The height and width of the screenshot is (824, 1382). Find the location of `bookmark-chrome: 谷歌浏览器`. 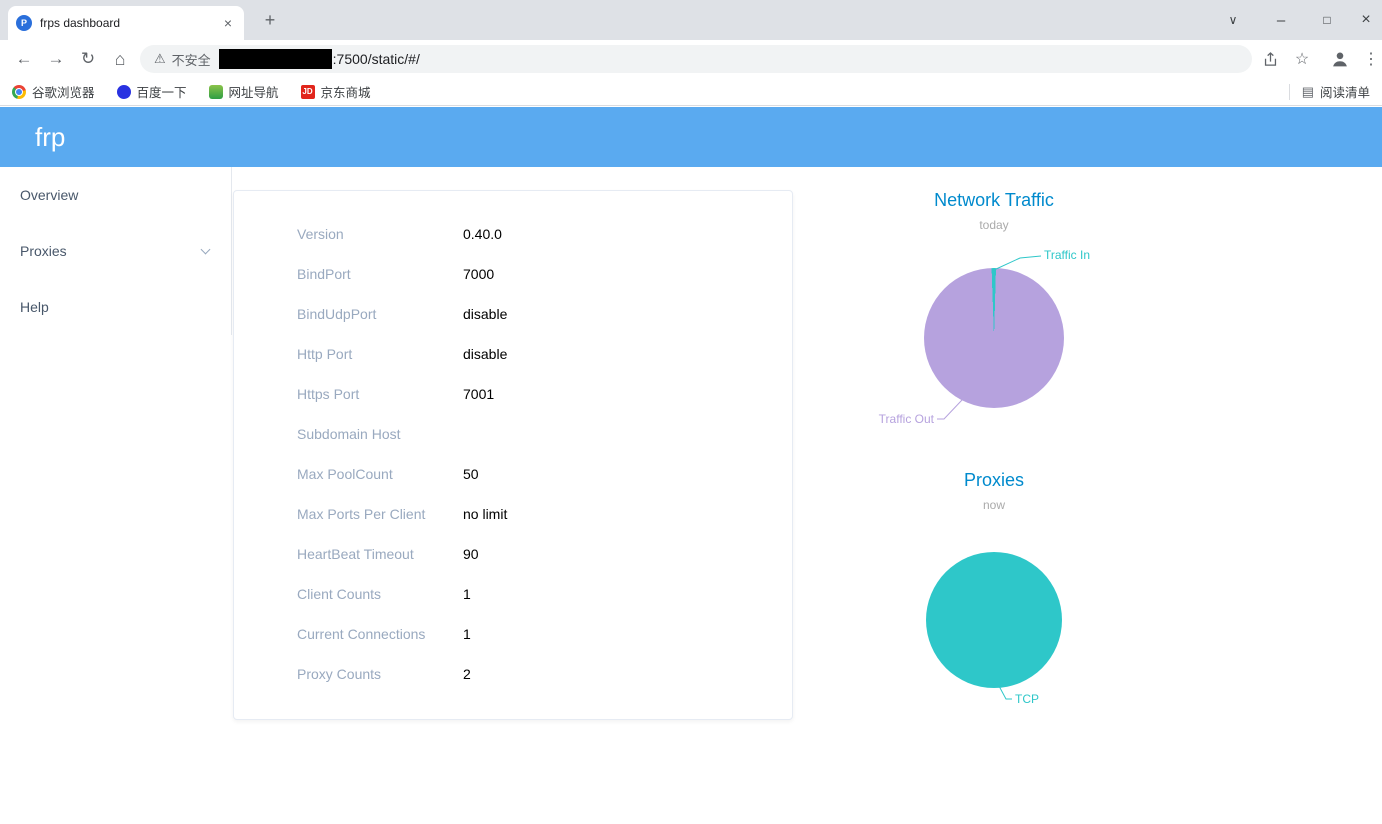

bookmark-chrome: 谷歌浏览器 is located at coordinates (53, 91).